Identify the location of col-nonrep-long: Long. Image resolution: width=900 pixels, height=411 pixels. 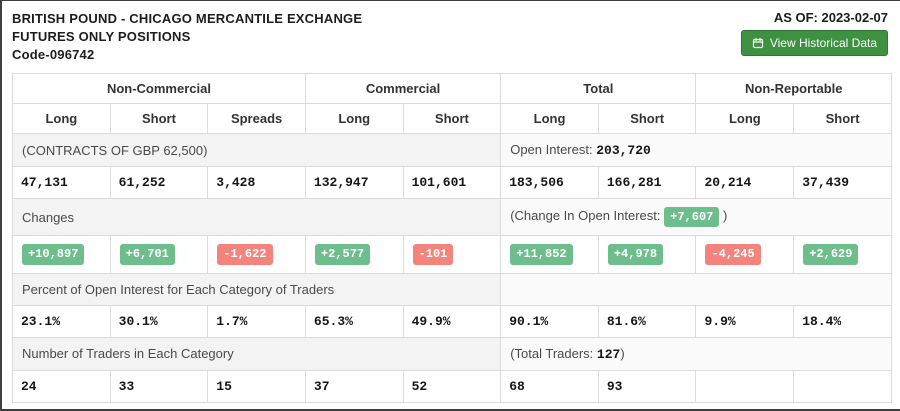
(745, 118).